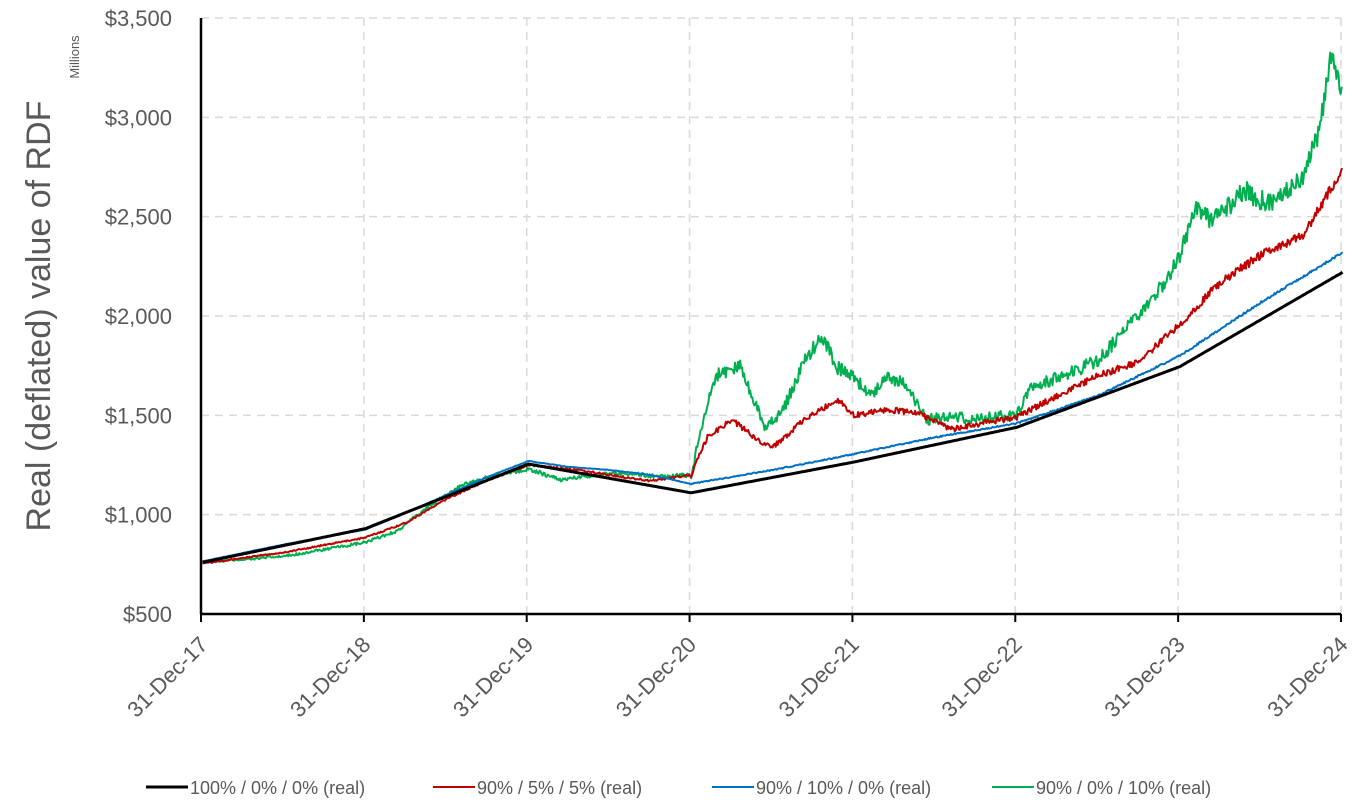 Image resolution: width=1352 pixels, height=809 pixels. What do you see at coordinates (277, 788) in the screenshot?
I see `legend-label: 100% / 0% / 0% (real)` at bounding box center [277, 788].